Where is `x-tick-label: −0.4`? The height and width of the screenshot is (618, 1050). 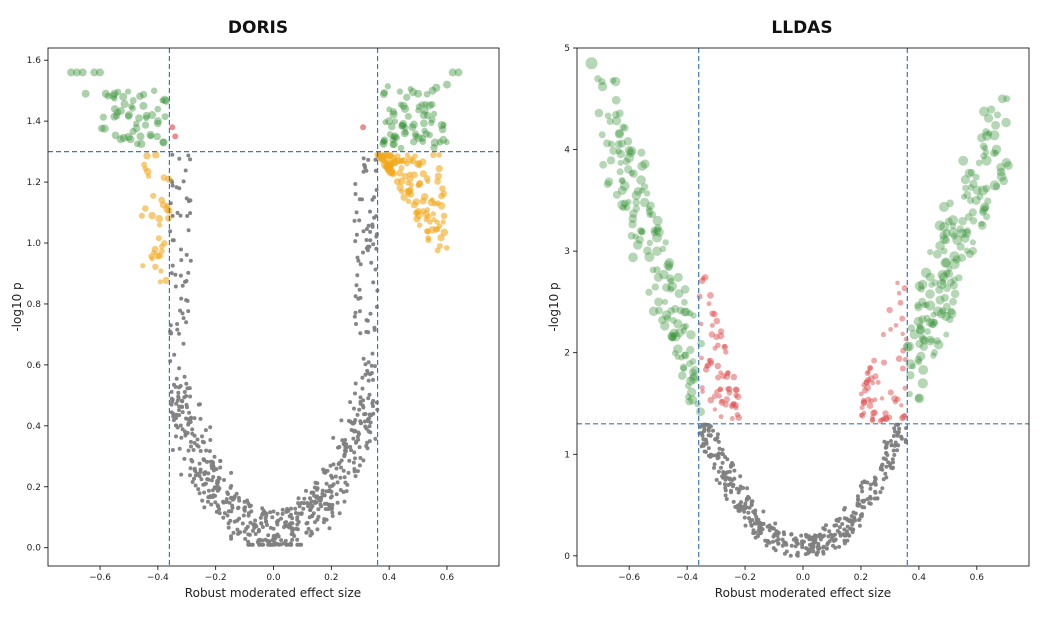
x-tick-label: −0.4 is located at coordinates (687, 578).